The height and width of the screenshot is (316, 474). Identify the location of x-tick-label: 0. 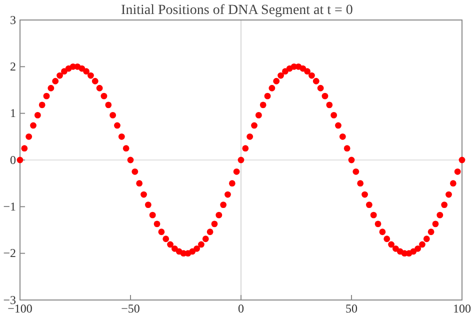
(241, 309).